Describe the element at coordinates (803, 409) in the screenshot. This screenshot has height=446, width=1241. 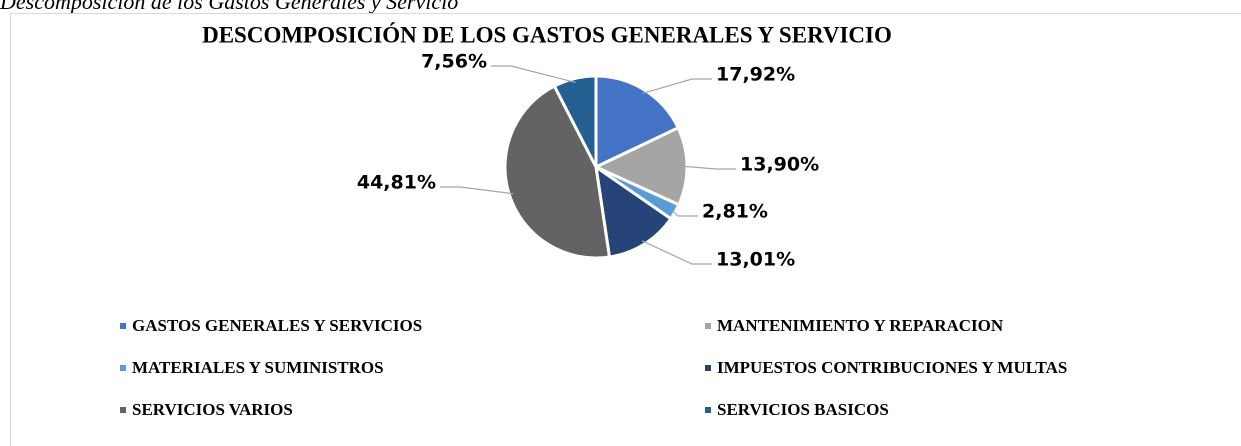
I see `legend-label: SERVICIOS BASICOS` at that location.